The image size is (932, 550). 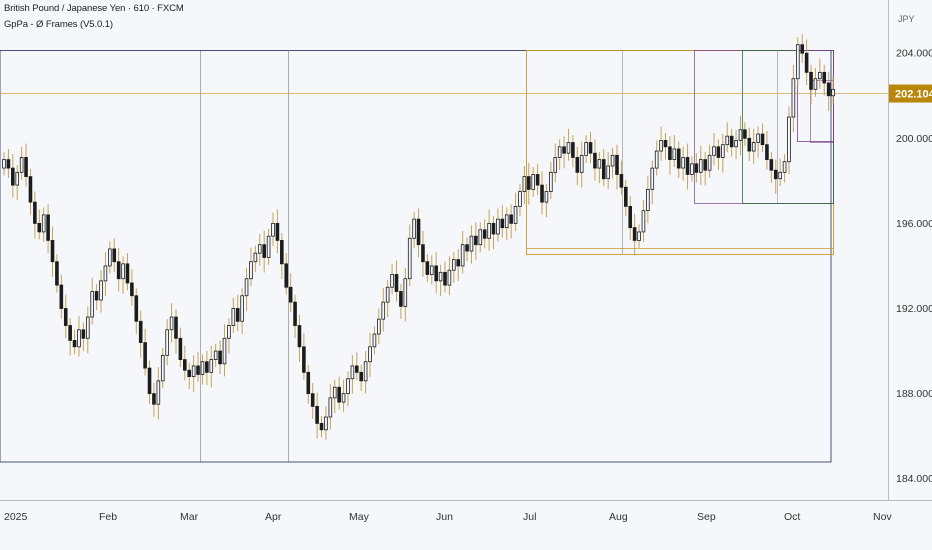 I want to click on last-price-label: 202.104, so click(x=913, y=95).